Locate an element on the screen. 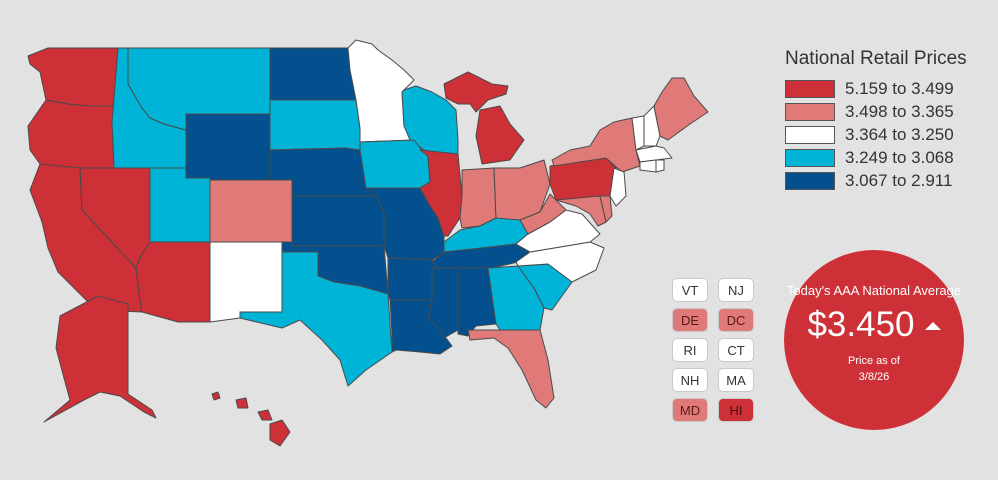 Image resolution: width=998 pixels, height=480 pixels. state-MI-lower is located at coordinates (500, 135).